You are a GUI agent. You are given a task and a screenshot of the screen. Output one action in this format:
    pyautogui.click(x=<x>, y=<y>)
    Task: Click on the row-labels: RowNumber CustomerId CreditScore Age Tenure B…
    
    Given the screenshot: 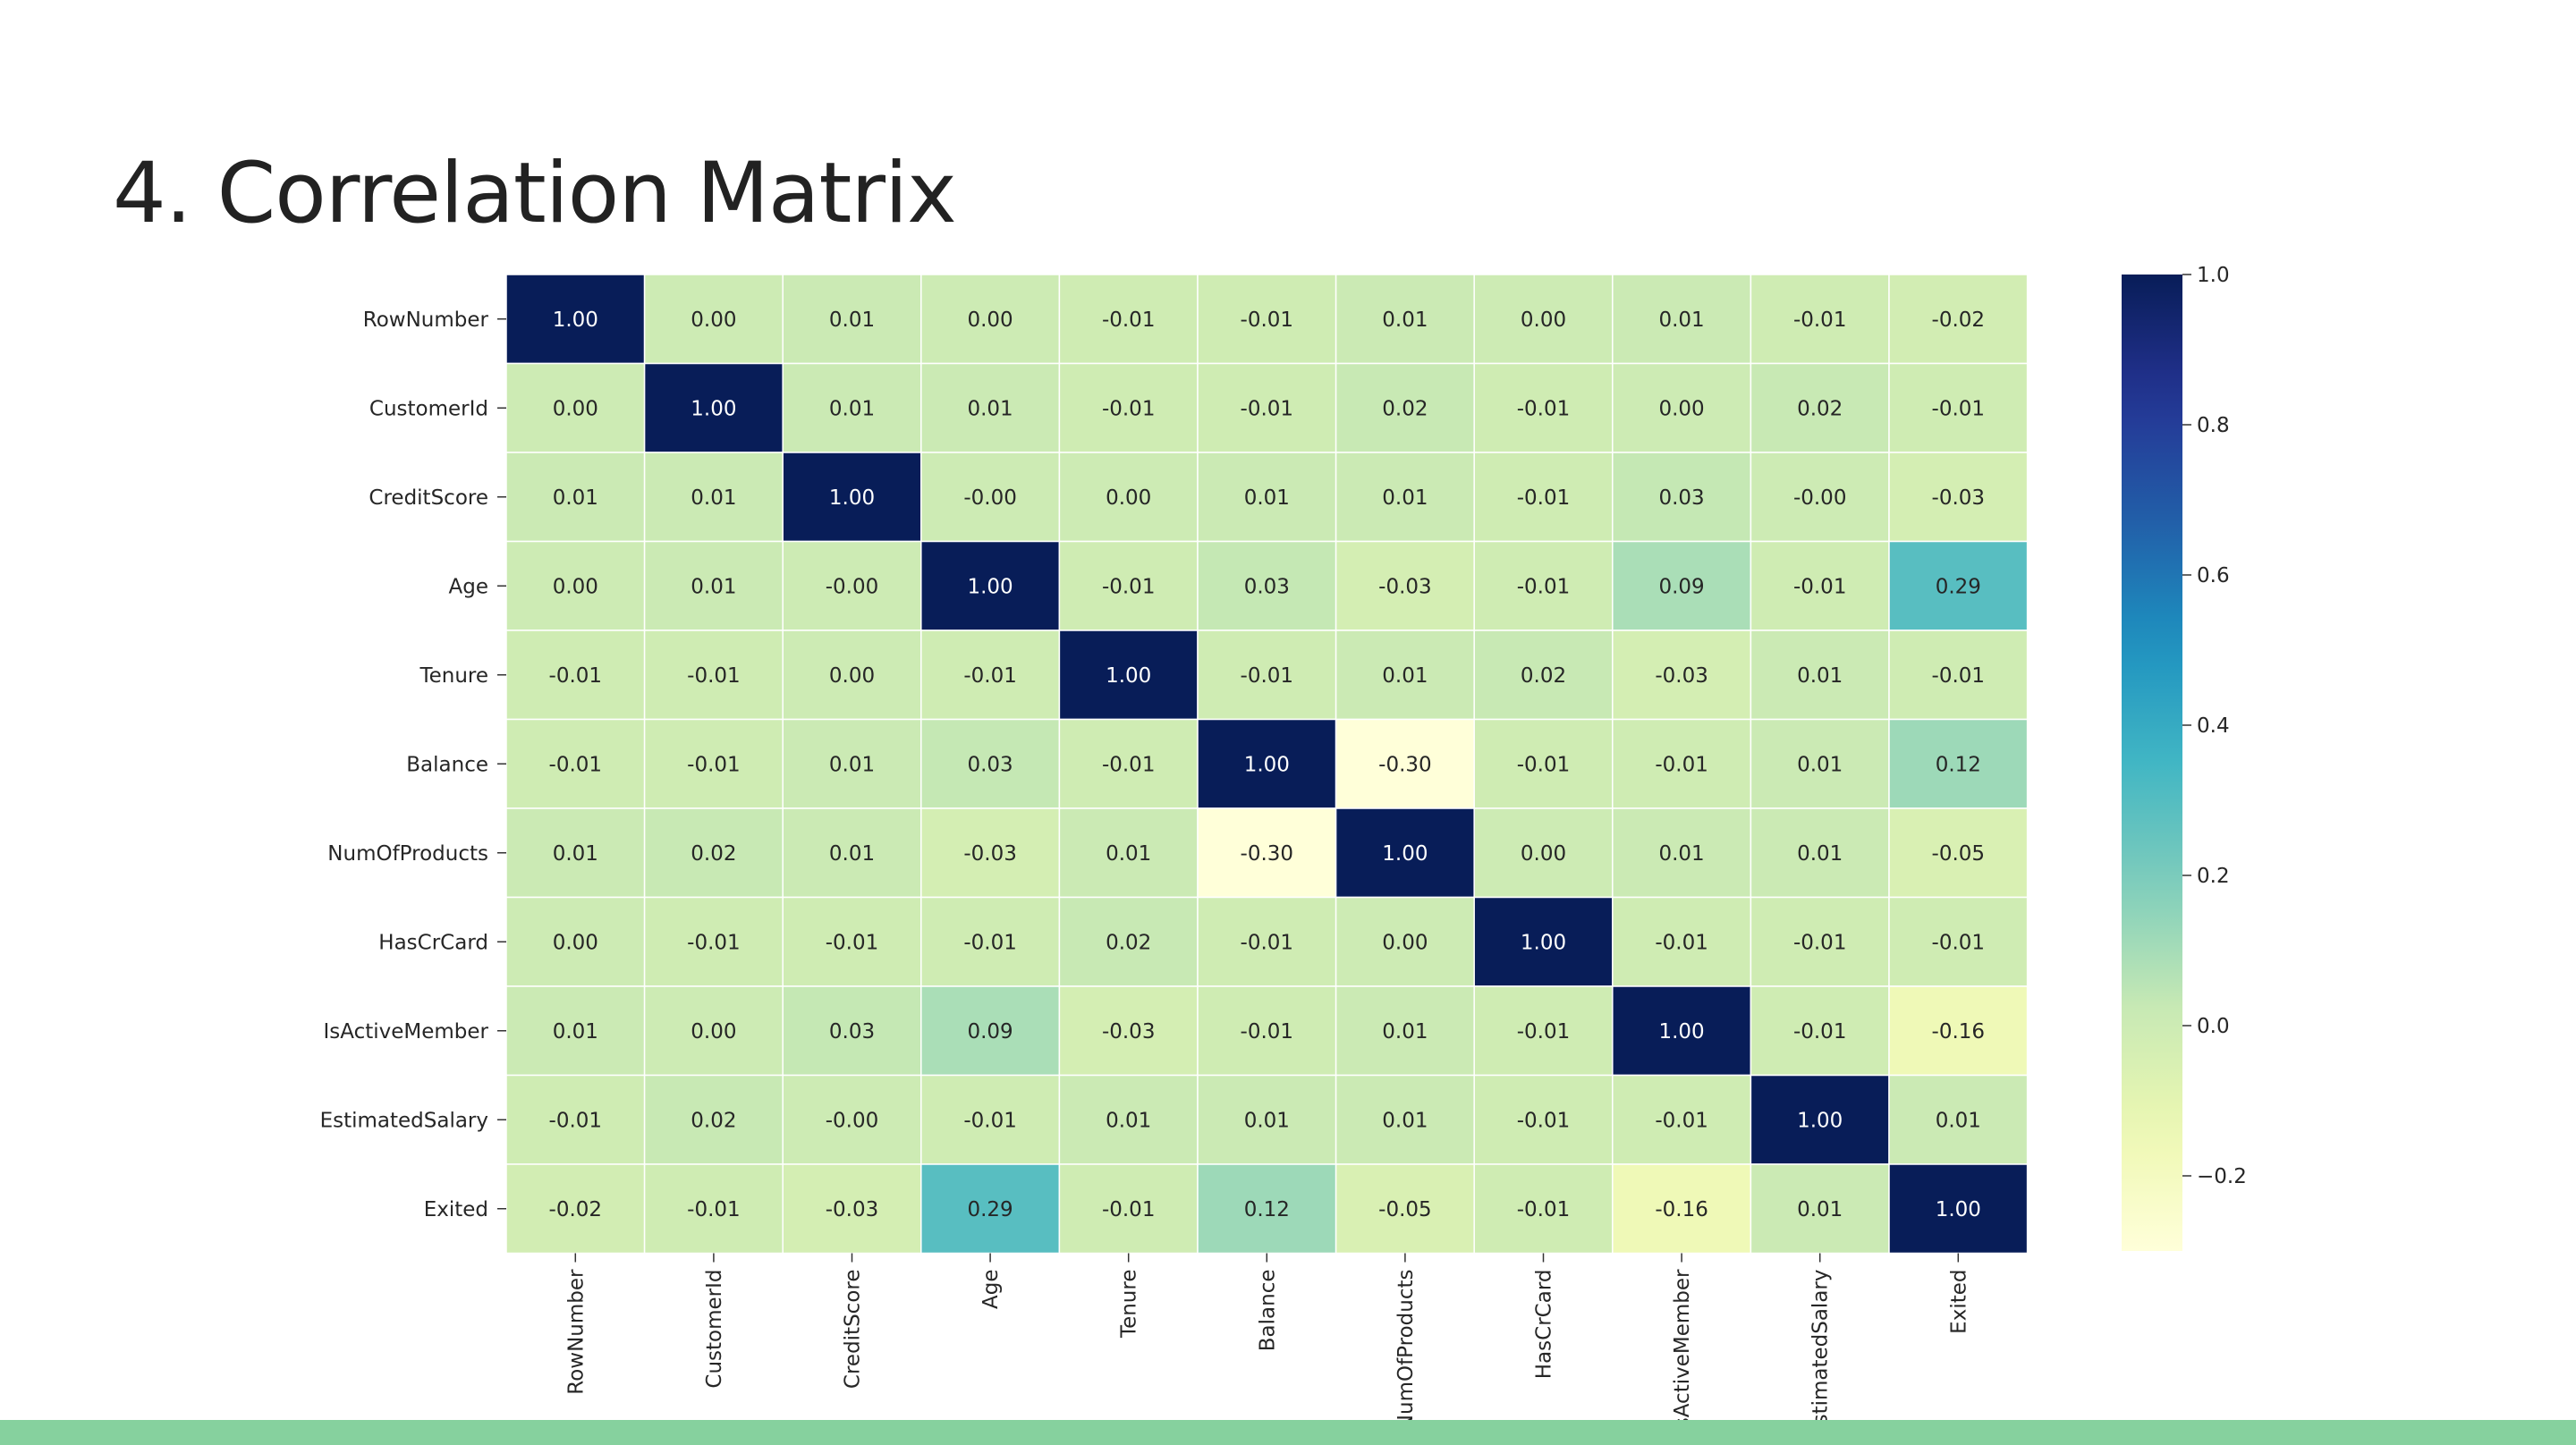 What is the action you would take?
    pyautogui.click(x=413, y=764)
    